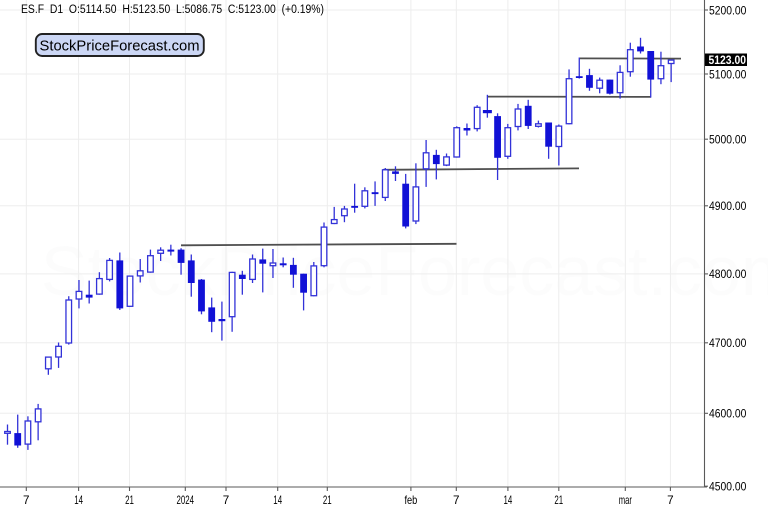 The image size is (768, 515). I want to click on svg-text: 5000.00, so click(728, 140).